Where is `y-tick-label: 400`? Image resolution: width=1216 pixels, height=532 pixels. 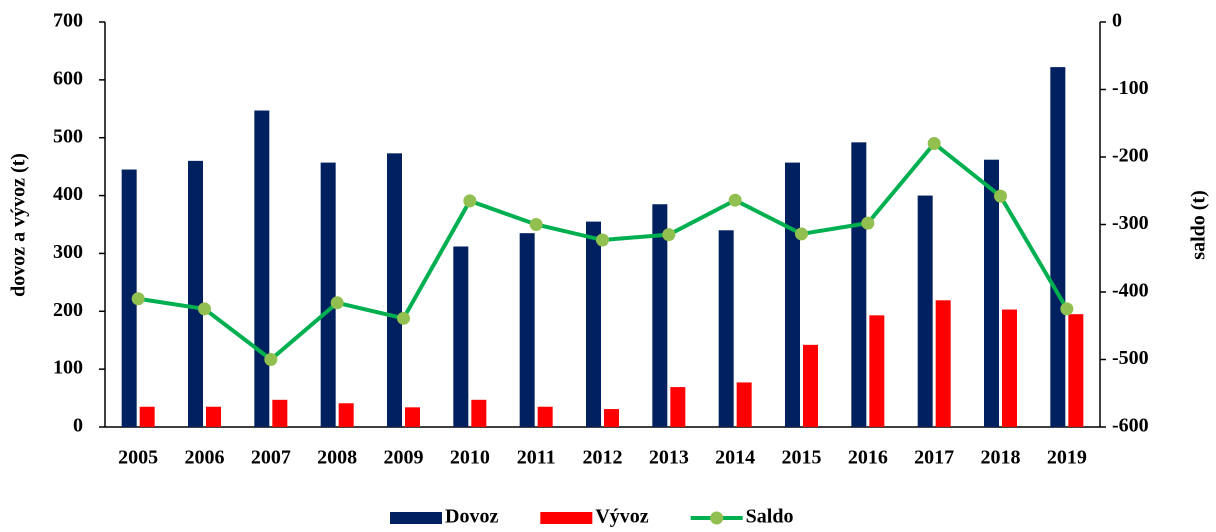
y-tick-label: 400 is located at coordinates (68, 194).